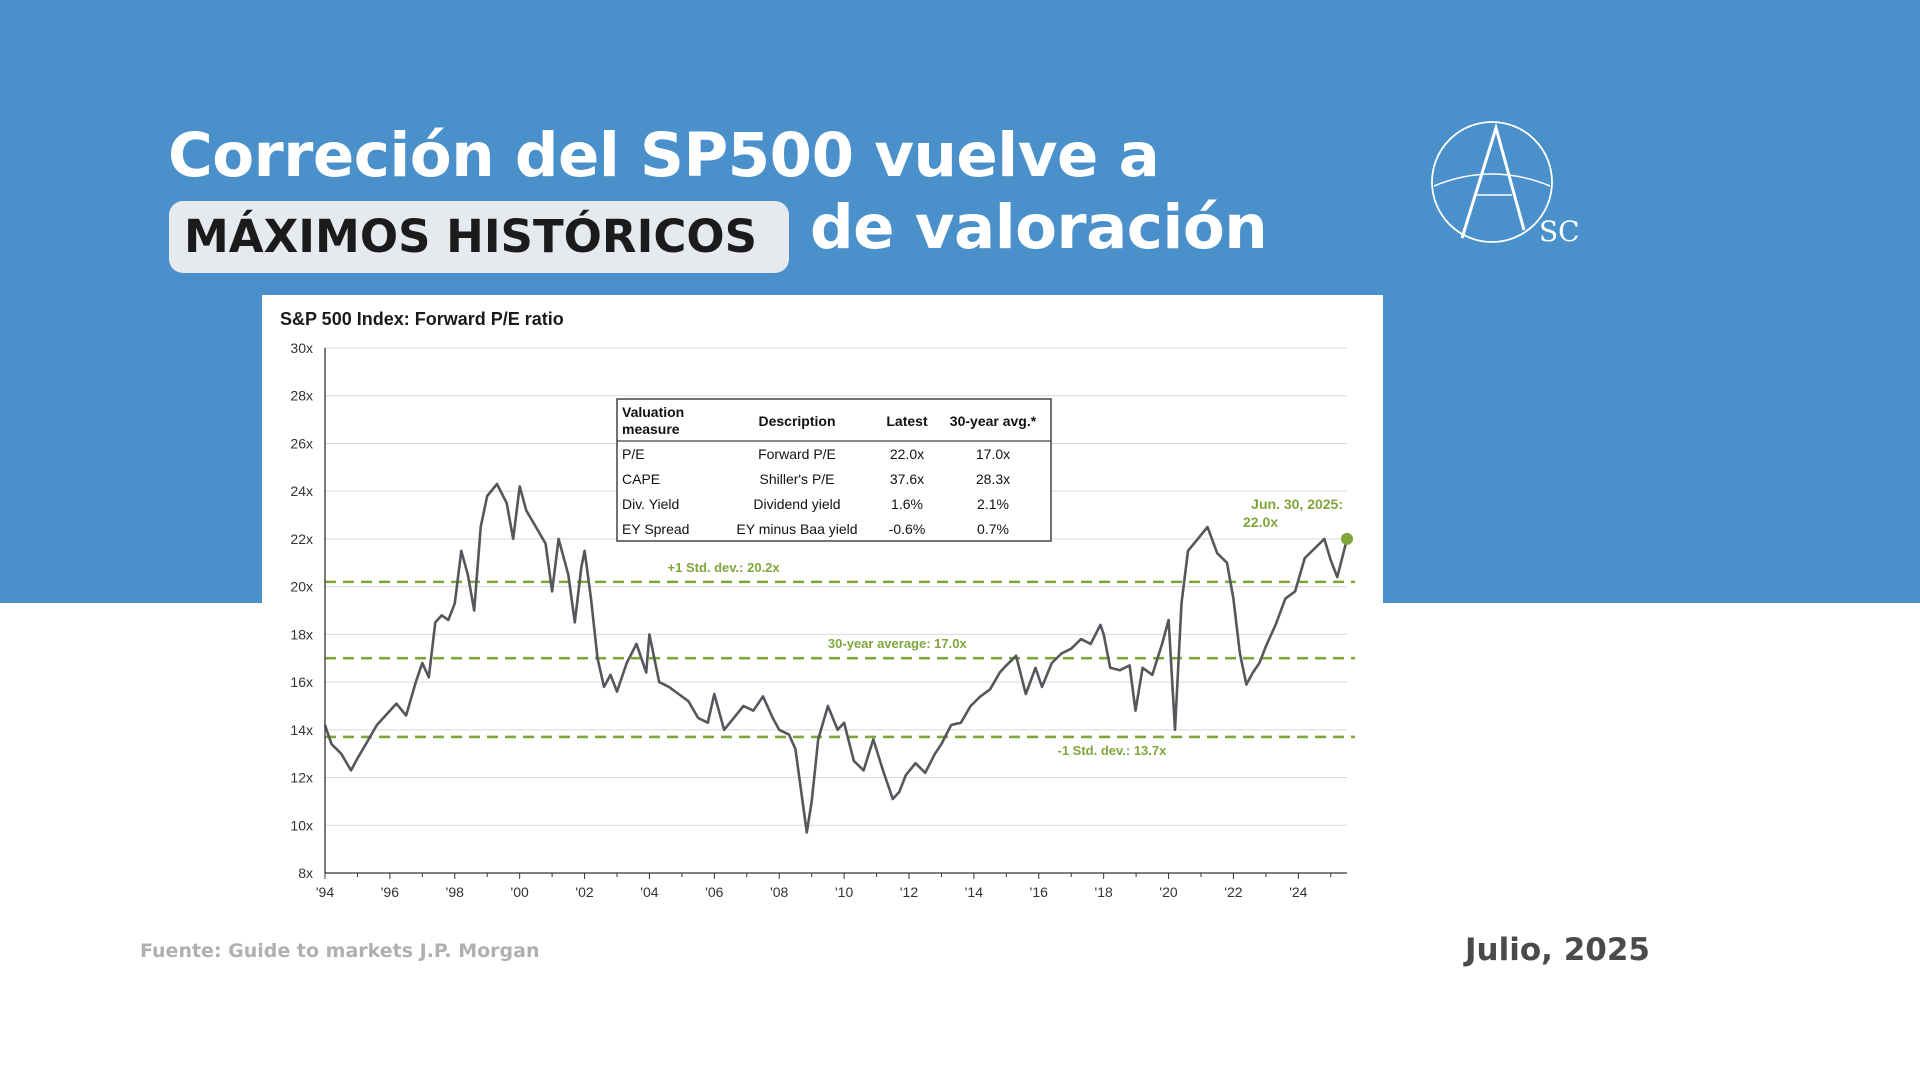 This screenshot has height=1080, width=1920. Describe the element at coordinates (655, 529) in the screenshot. I see `table-cell-measure: EY Spread` at that location.